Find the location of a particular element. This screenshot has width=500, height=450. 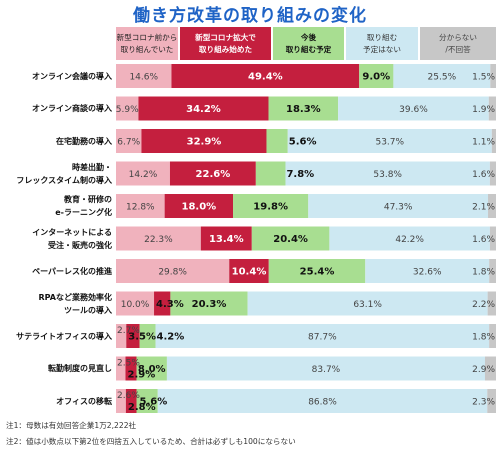

data-label-unknown: 1.1% is located at coordinates (483, 143).